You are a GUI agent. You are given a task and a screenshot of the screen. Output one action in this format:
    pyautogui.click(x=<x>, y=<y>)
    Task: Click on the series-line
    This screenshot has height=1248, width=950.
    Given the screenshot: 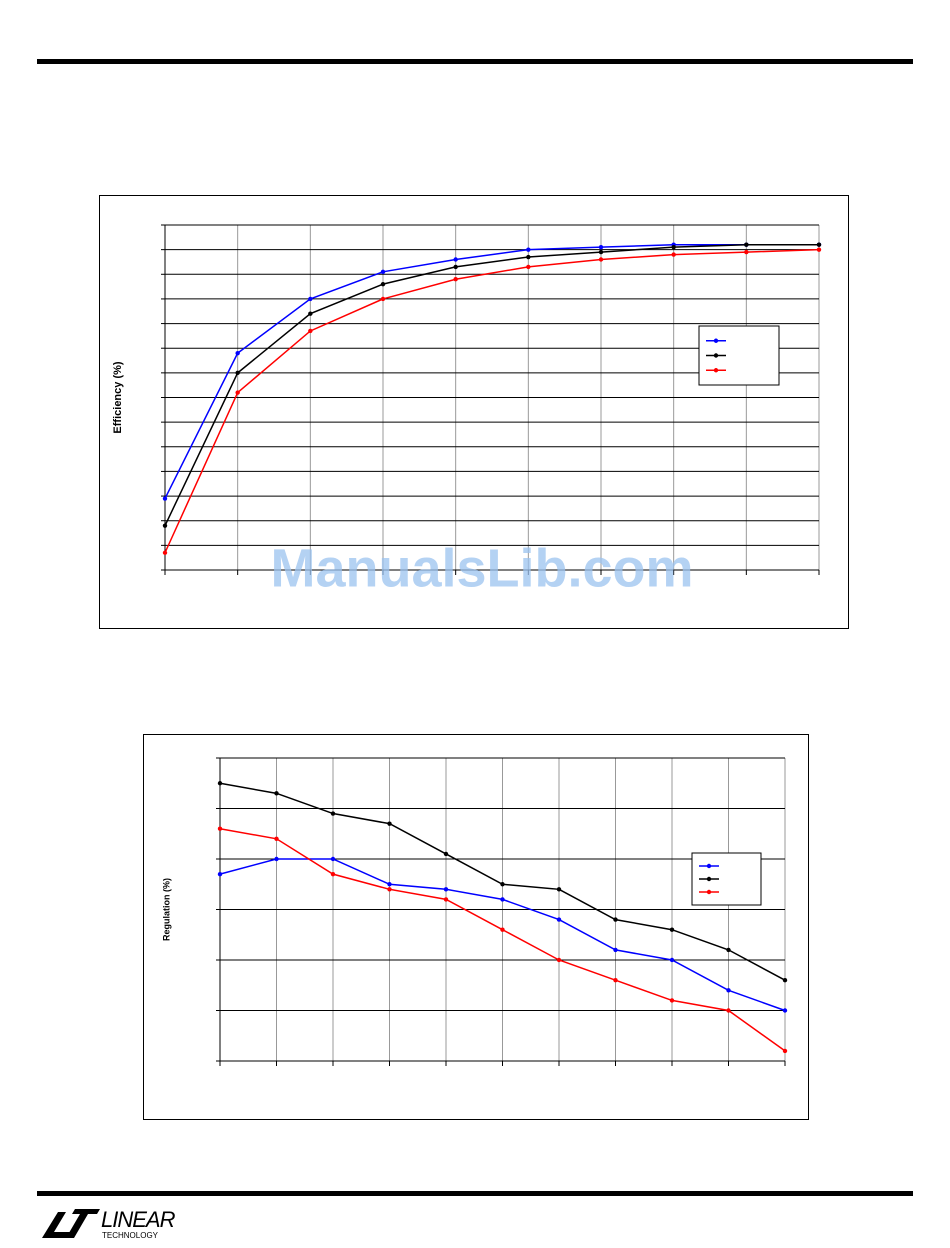 What is the action you would take?
    pyautogui.click(x=491, y=371)
    